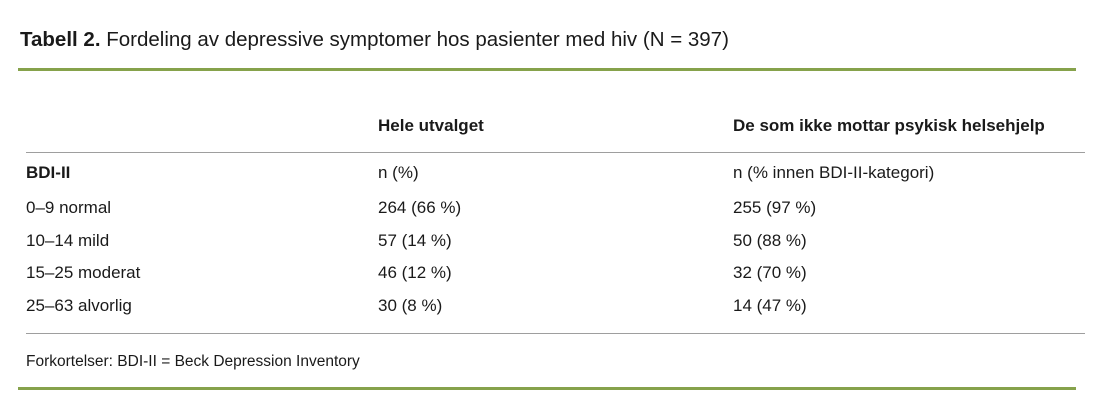  Describe the element at coordinates (770, 272) in the screenshot. I see `cell-value: 32 (70 %)` at that location.